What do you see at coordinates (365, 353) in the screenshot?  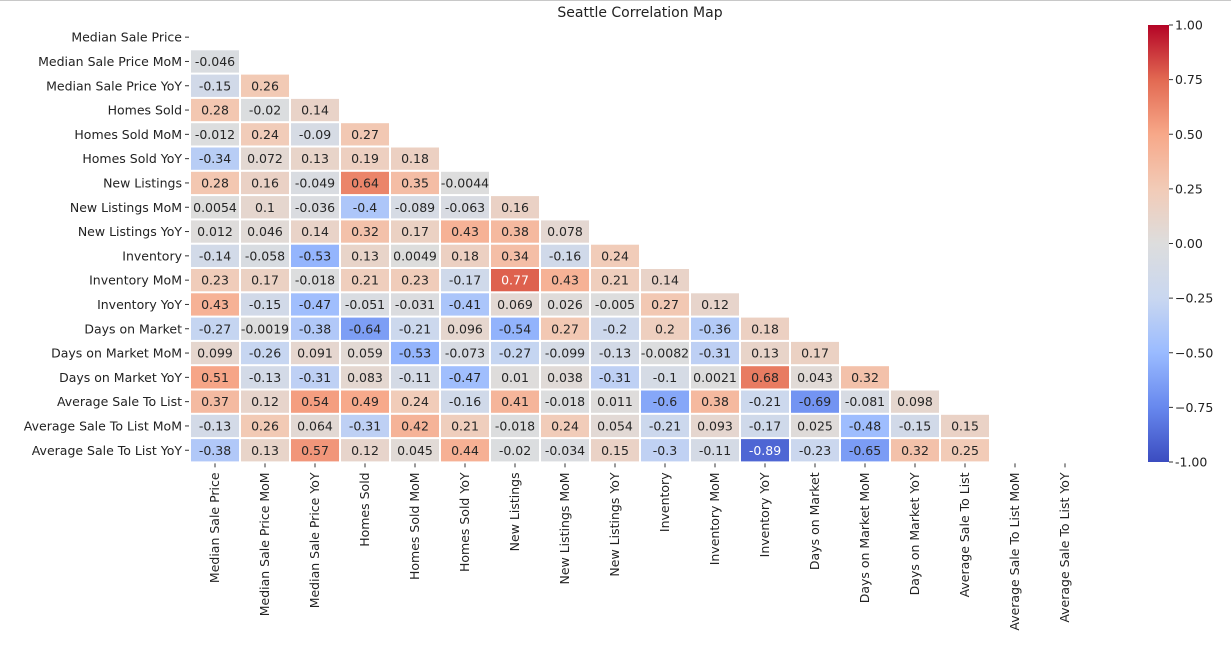 I see `cell-value-label: 0.059` at bounding box center [365, 353].